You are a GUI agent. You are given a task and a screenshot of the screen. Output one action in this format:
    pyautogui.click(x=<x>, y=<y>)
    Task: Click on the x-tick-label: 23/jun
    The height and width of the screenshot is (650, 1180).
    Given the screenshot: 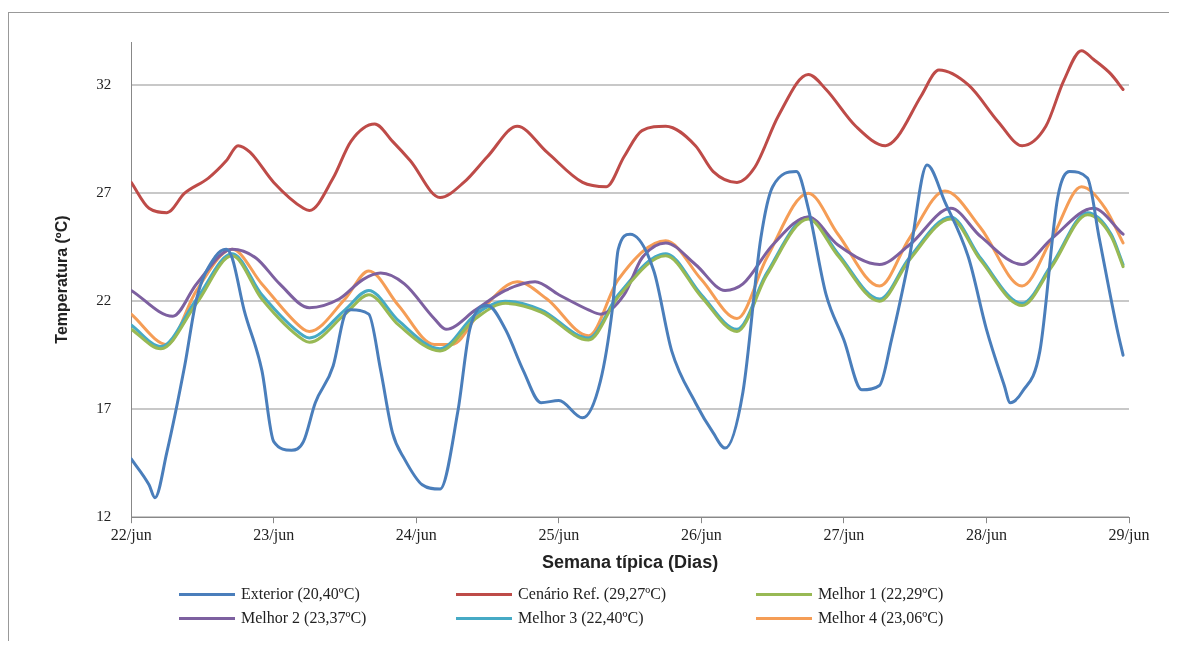 What is the action you would take?
    pyautogui.click(x=274, y=535)
    